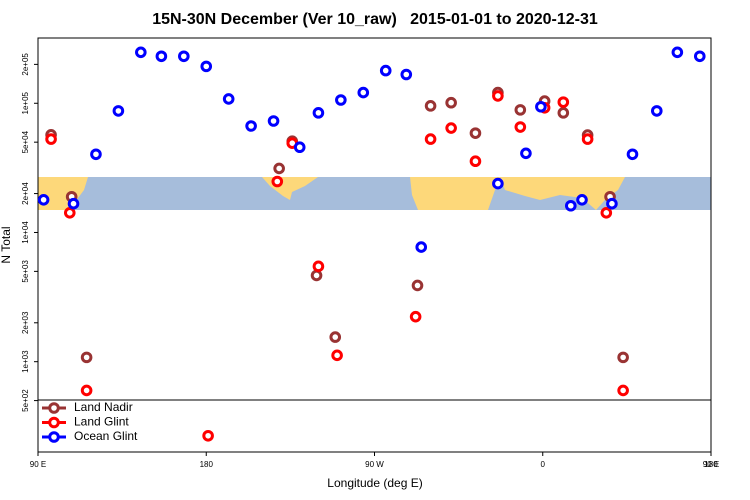 This screenshot has width=750, height=500. I want to click on legend-label: Land Nadir, so click(103, 407).